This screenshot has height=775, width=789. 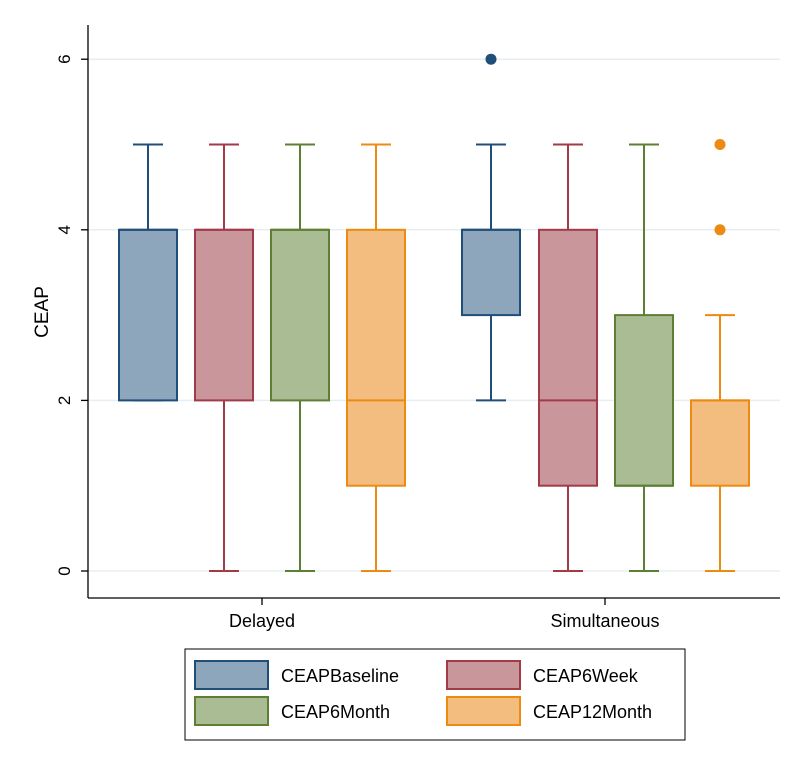 I want to click on x-category-label: Simultaneous, so click(x=604, y=621).